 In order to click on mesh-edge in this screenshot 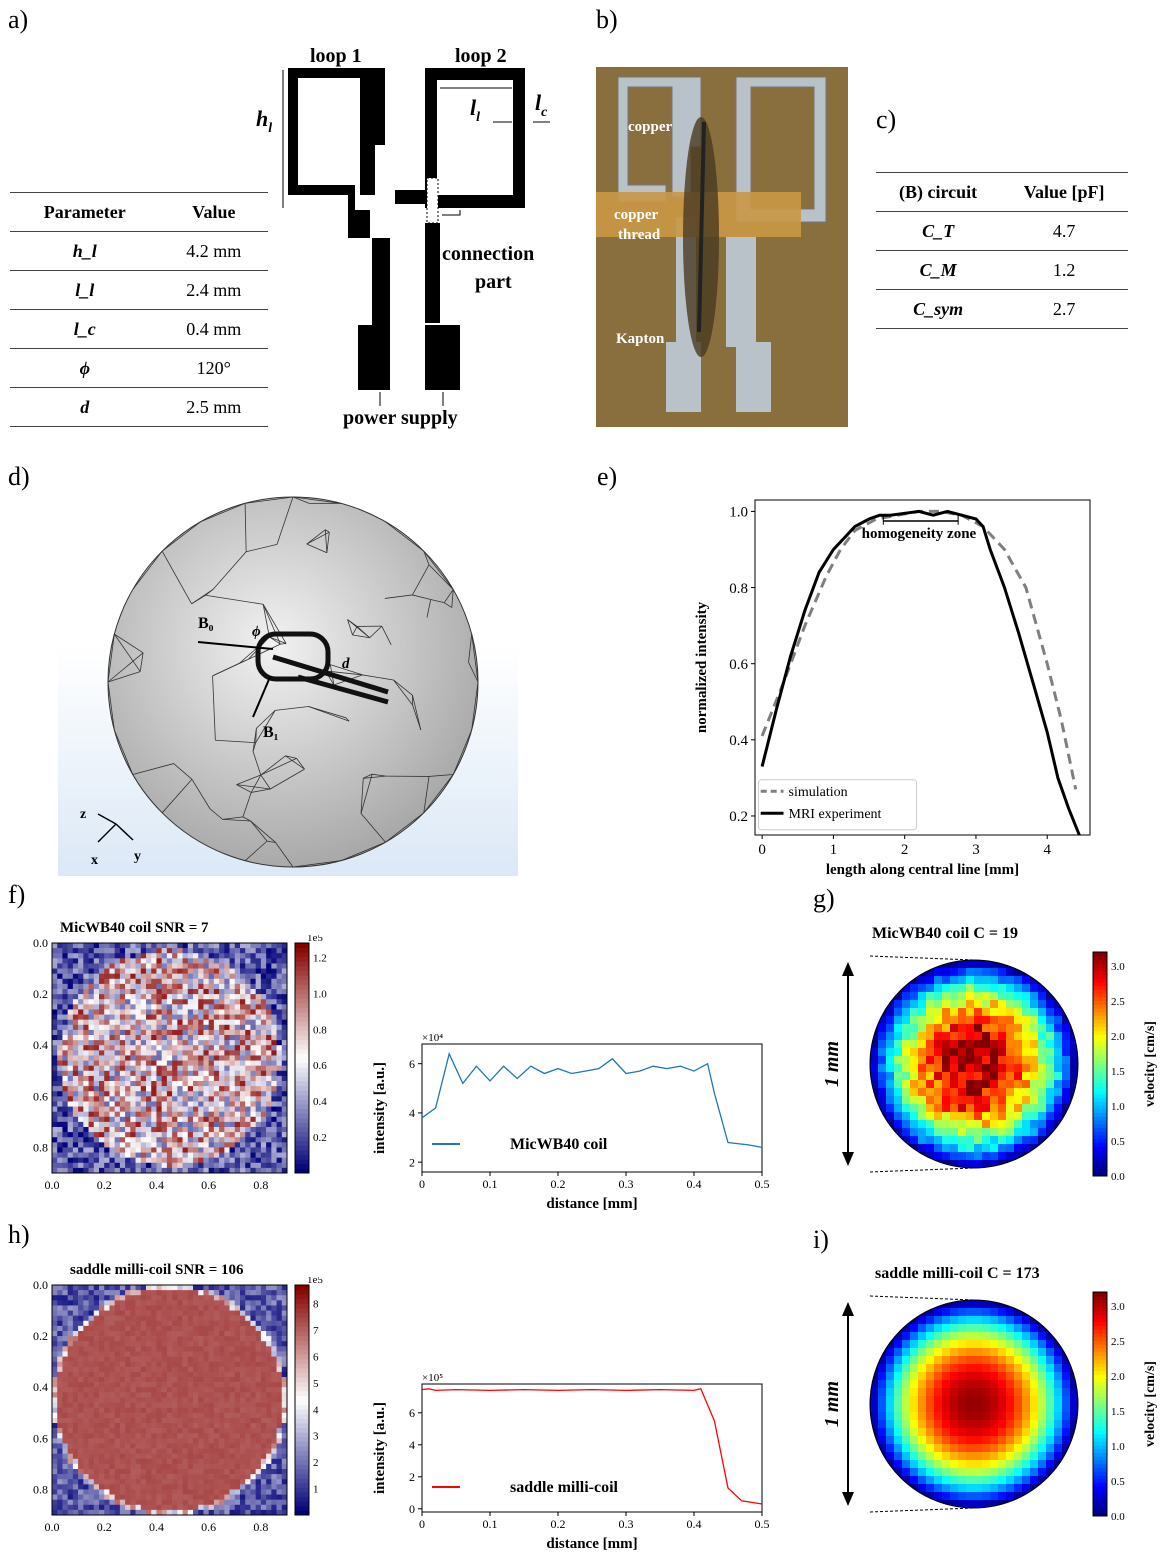, I will do `click(317, 548)`.